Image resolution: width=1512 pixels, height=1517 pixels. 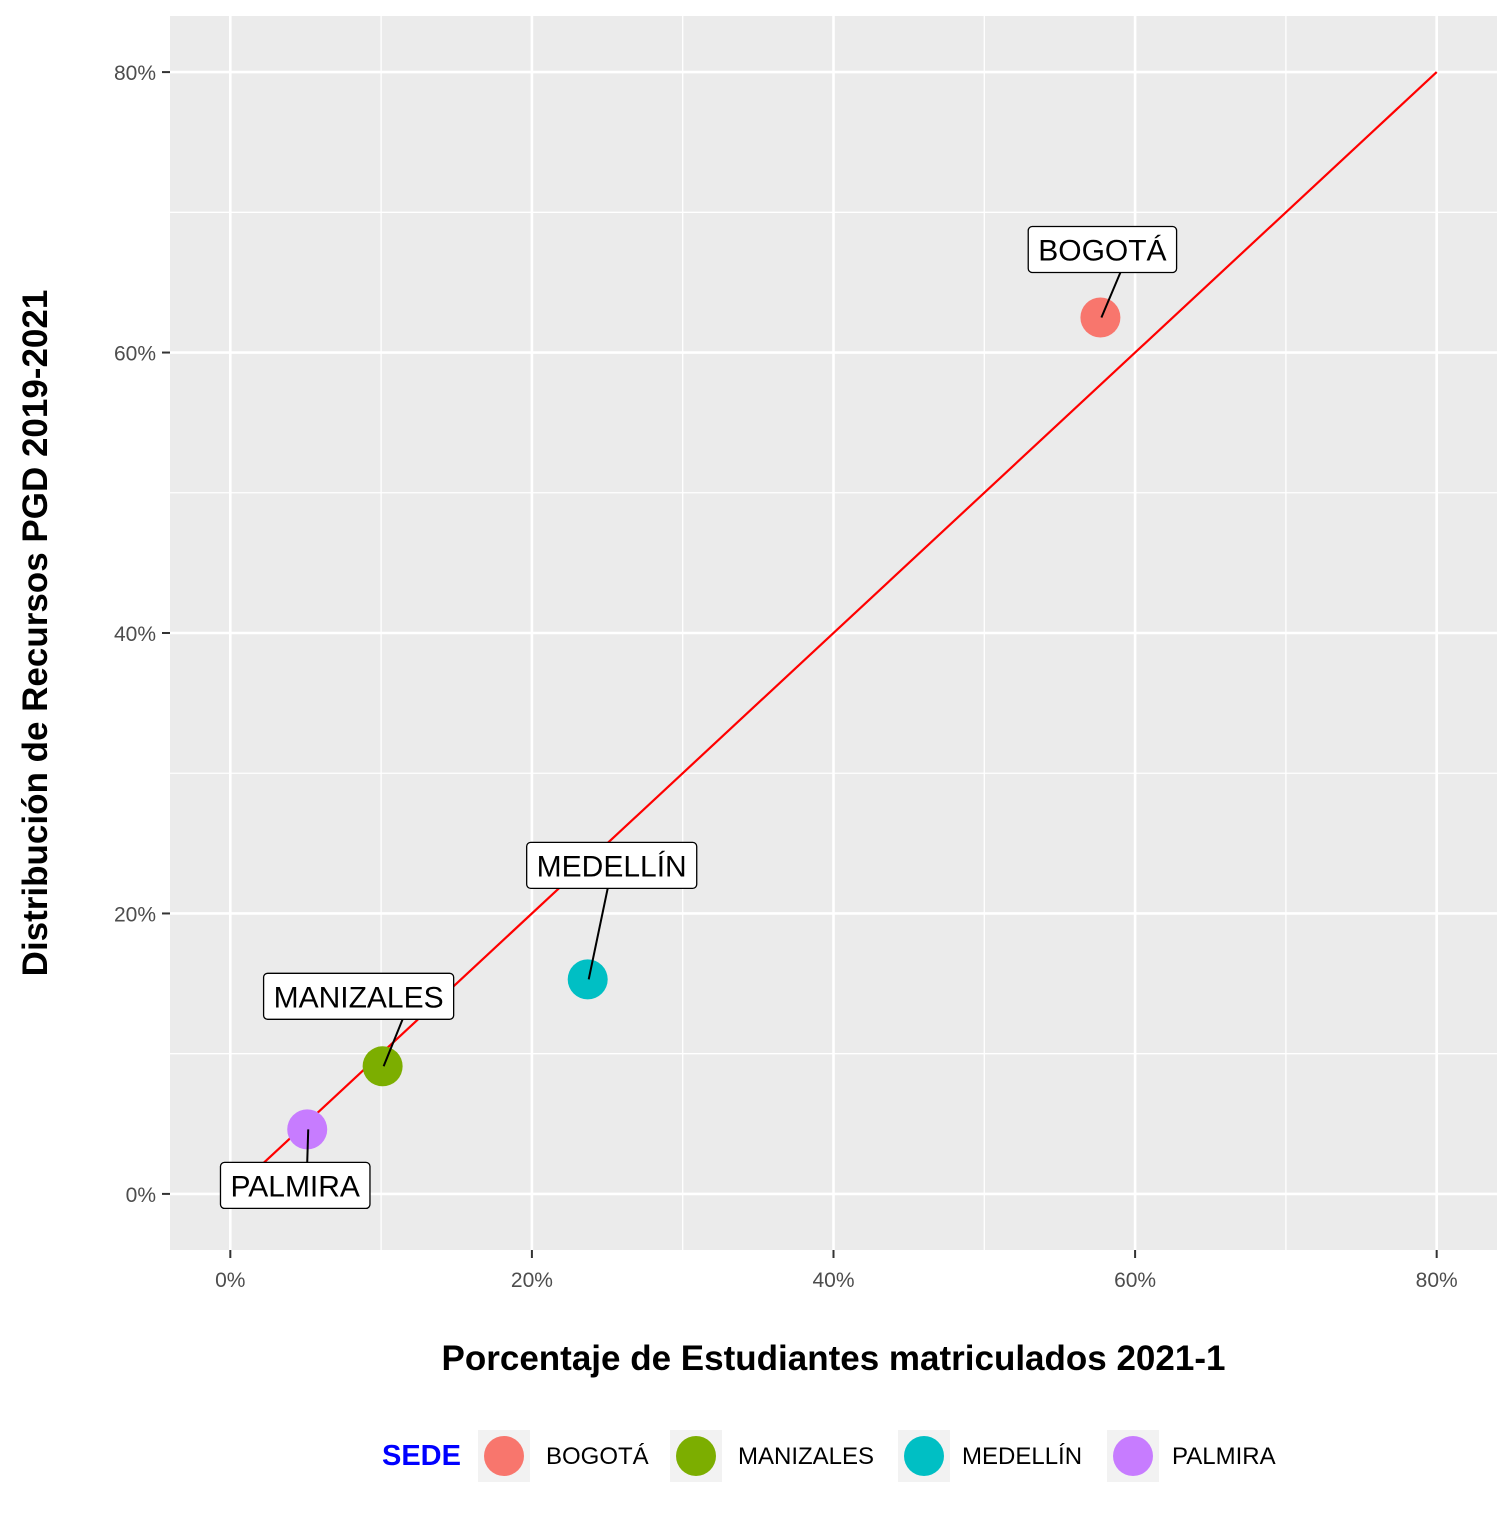 I want to click on point-label: MANIZALES, so click(x=359, y=997).